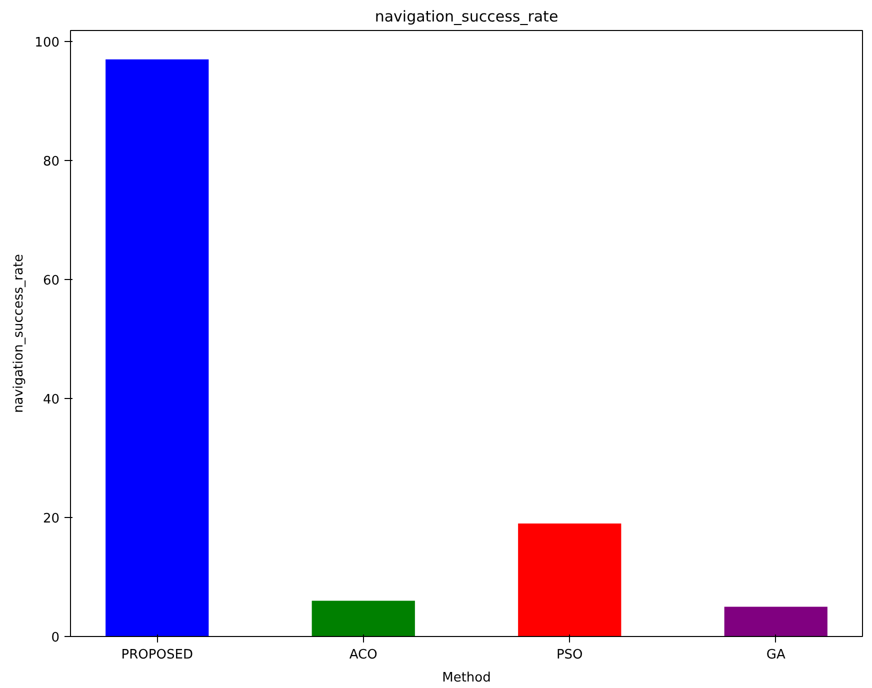 This screenshot has height=688, width=872. I want to click on y-tick-label: 0, so click(55, 638).